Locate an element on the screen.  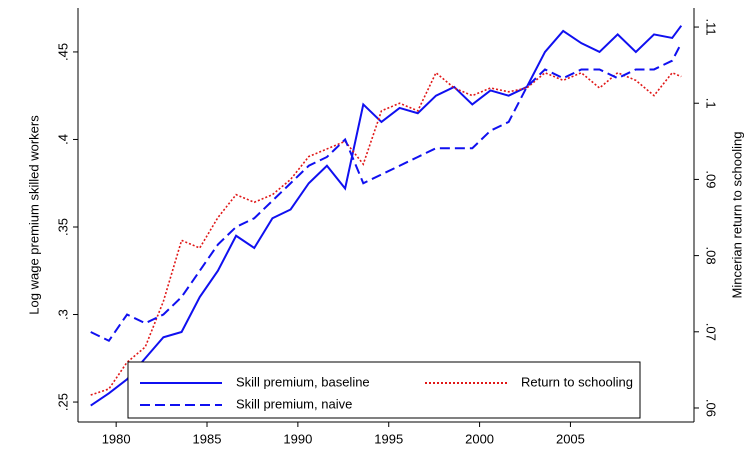
y2-tick-label: .1 is located at coordinates (711, 103).